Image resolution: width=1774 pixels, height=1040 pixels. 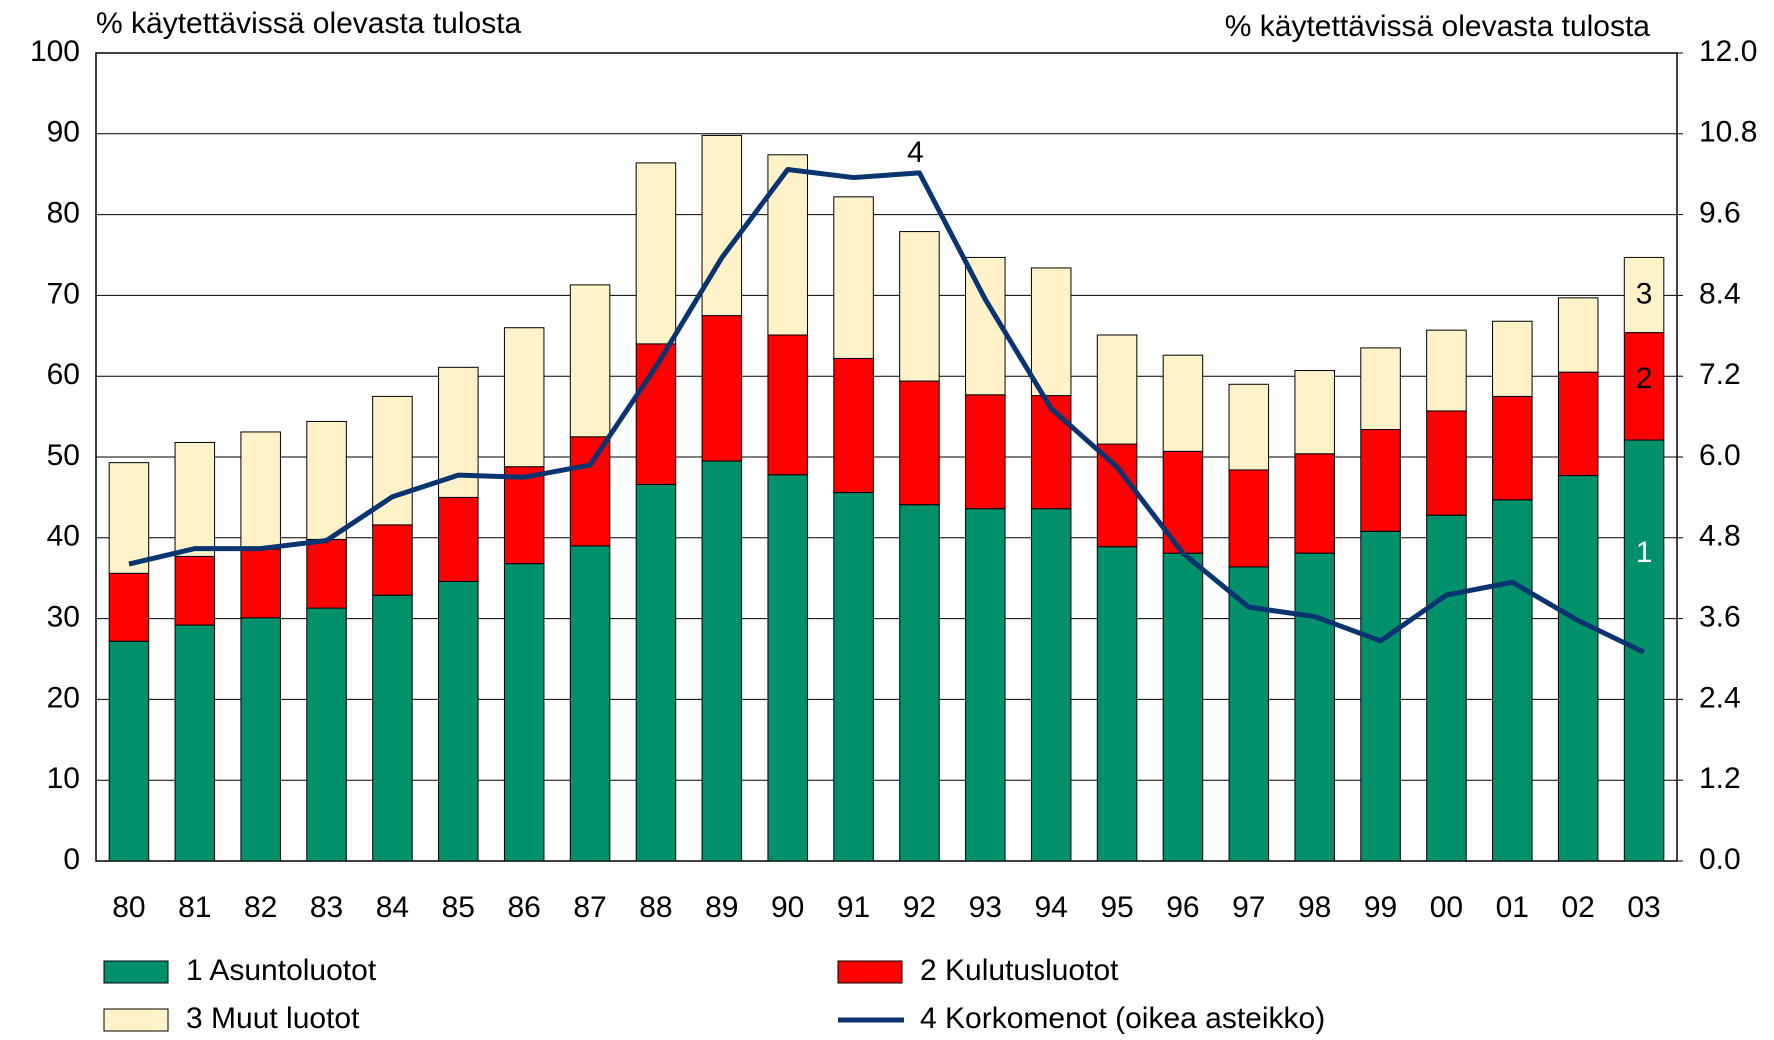 What do you see at coordinates (1019, 970) in the screenshot?
I see `legend-label: 2 Kulutusluotot` at bounding box center [1019, 970].